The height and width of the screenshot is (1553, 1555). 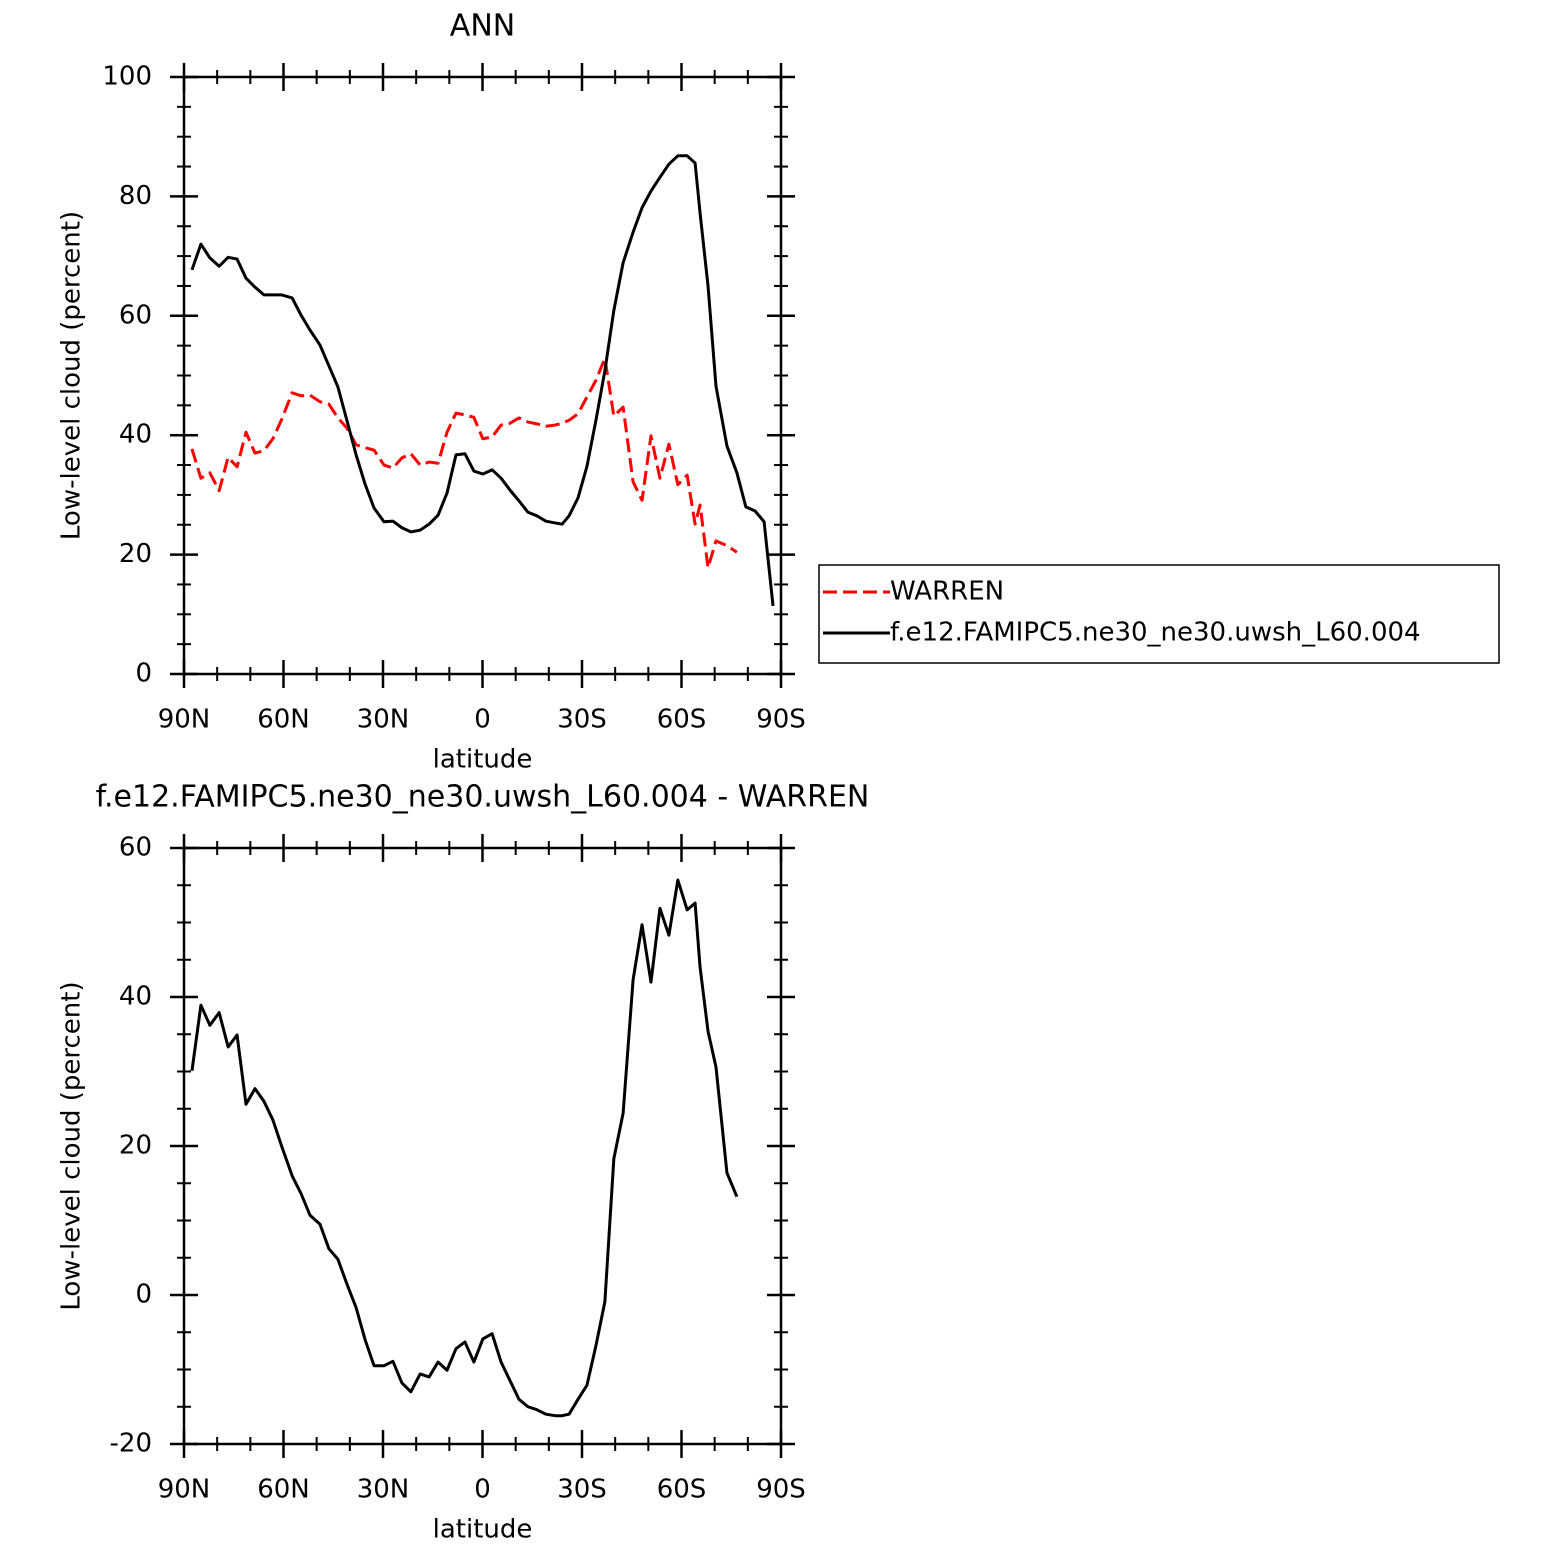 What do you see at coordinates (947, 592) in the screenshot?
I see `legend-label: WARREN` at bounding box center [947, 592].